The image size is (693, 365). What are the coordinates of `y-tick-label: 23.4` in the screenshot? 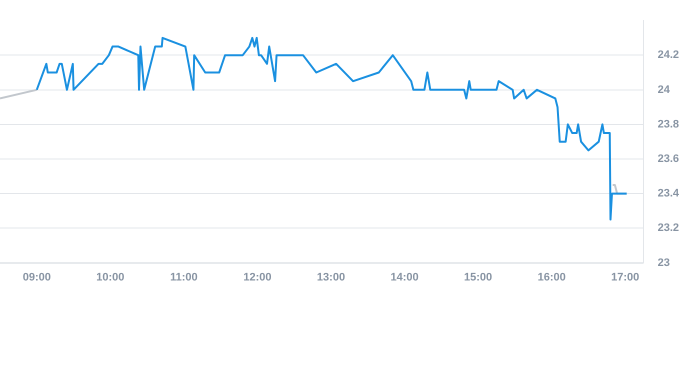 It's located at (669, 194).